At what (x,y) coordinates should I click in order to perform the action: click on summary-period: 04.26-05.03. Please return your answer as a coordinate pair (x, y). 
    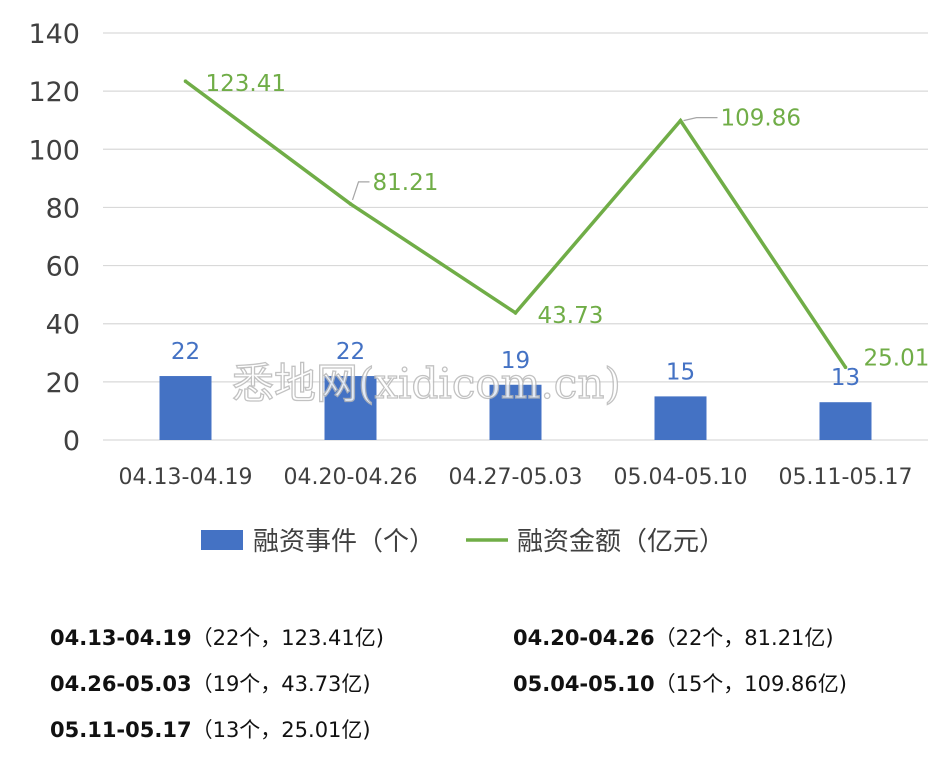
    Looking at the image, I should click on (121, 684).